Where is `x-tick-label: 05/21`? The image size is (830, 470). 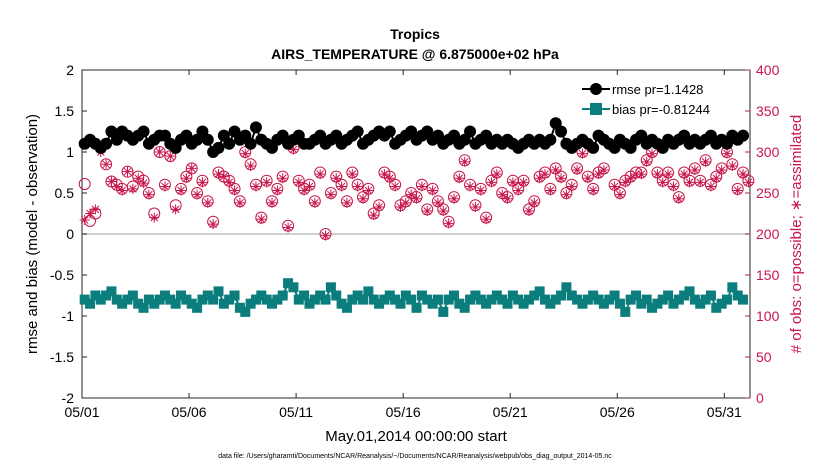 x-tick-label: 05/21 is located at coordinates (510, 412).